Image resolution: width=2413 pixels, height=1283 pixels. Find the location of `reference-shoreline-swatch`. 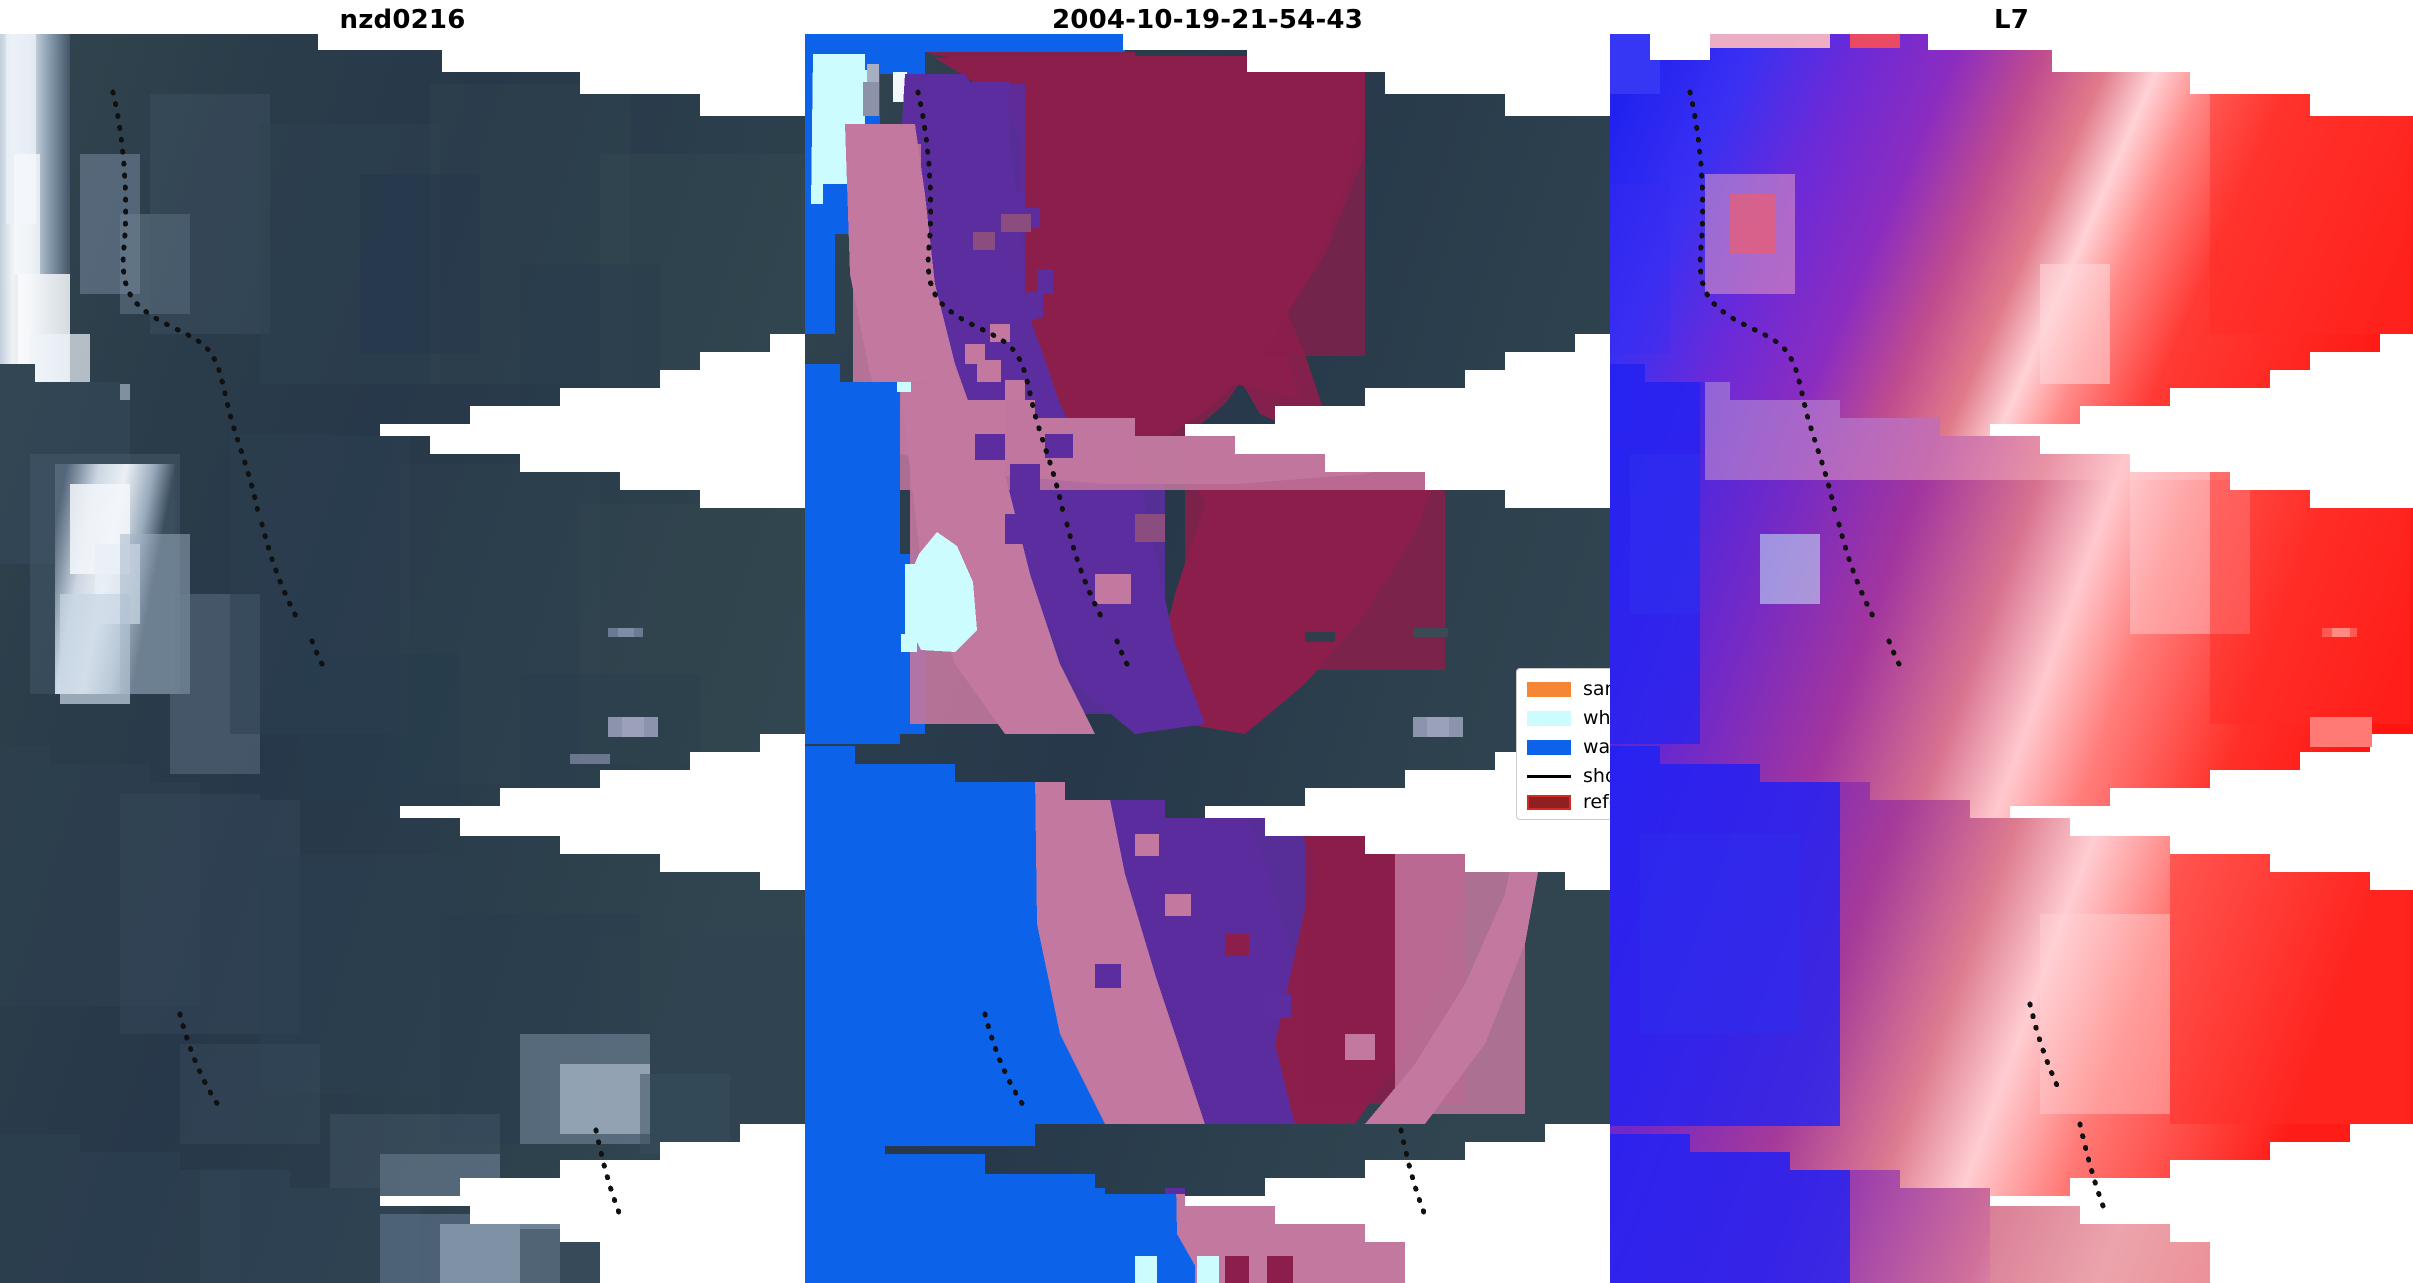

reference-shoreline-swatch is located at coordinates (1549, 802).